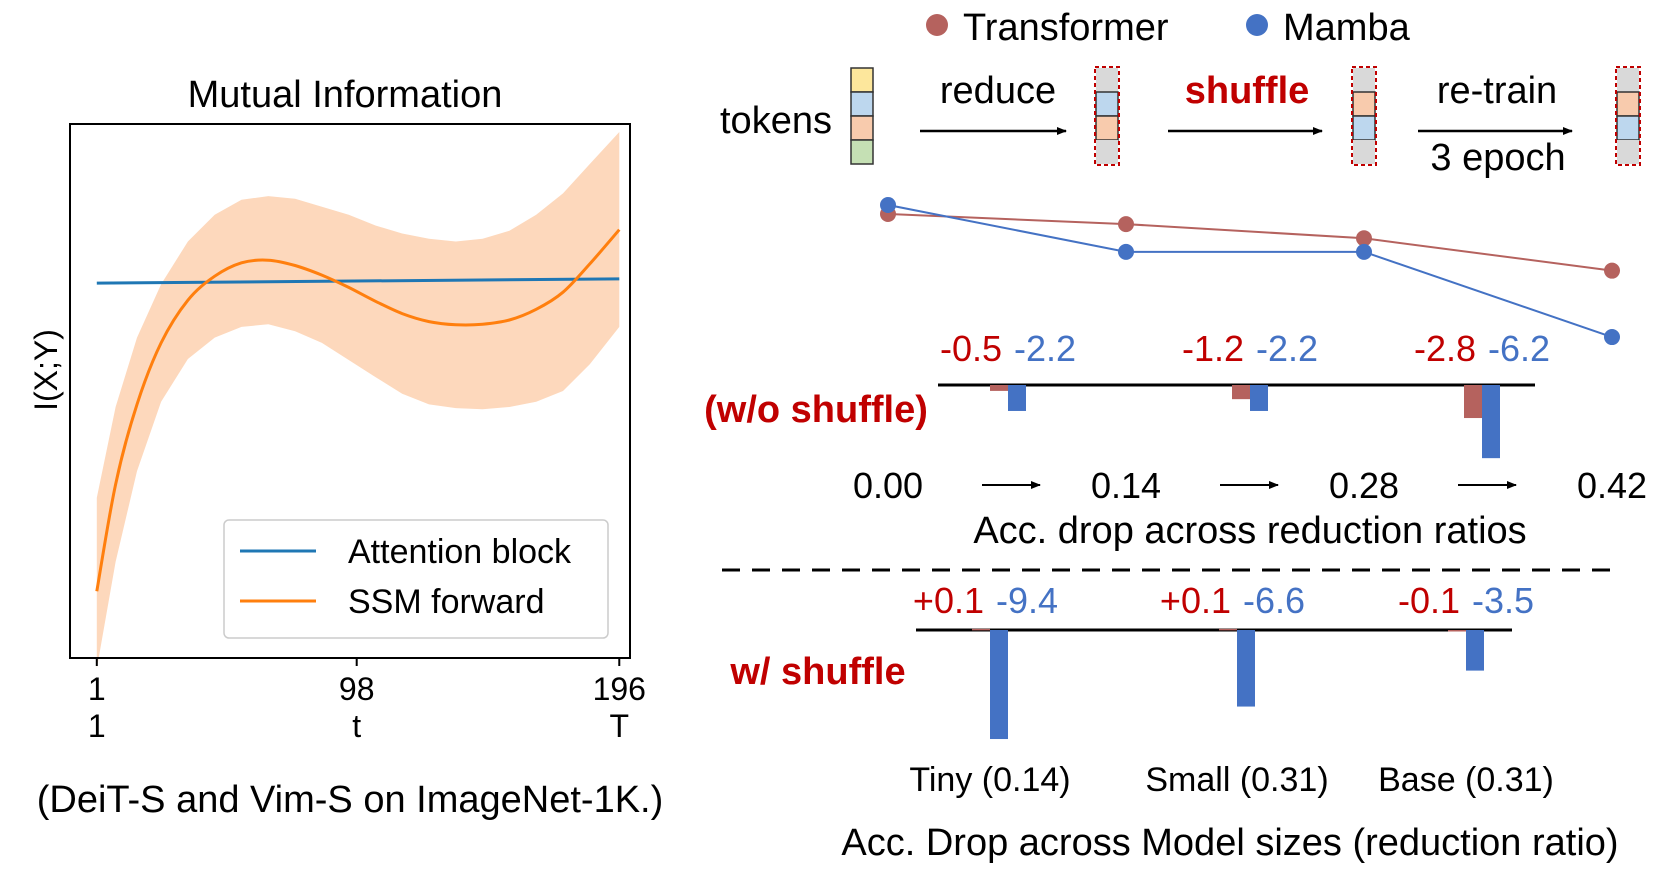  I want to click on legend-attention-label: Attention block, so click(460, 552).